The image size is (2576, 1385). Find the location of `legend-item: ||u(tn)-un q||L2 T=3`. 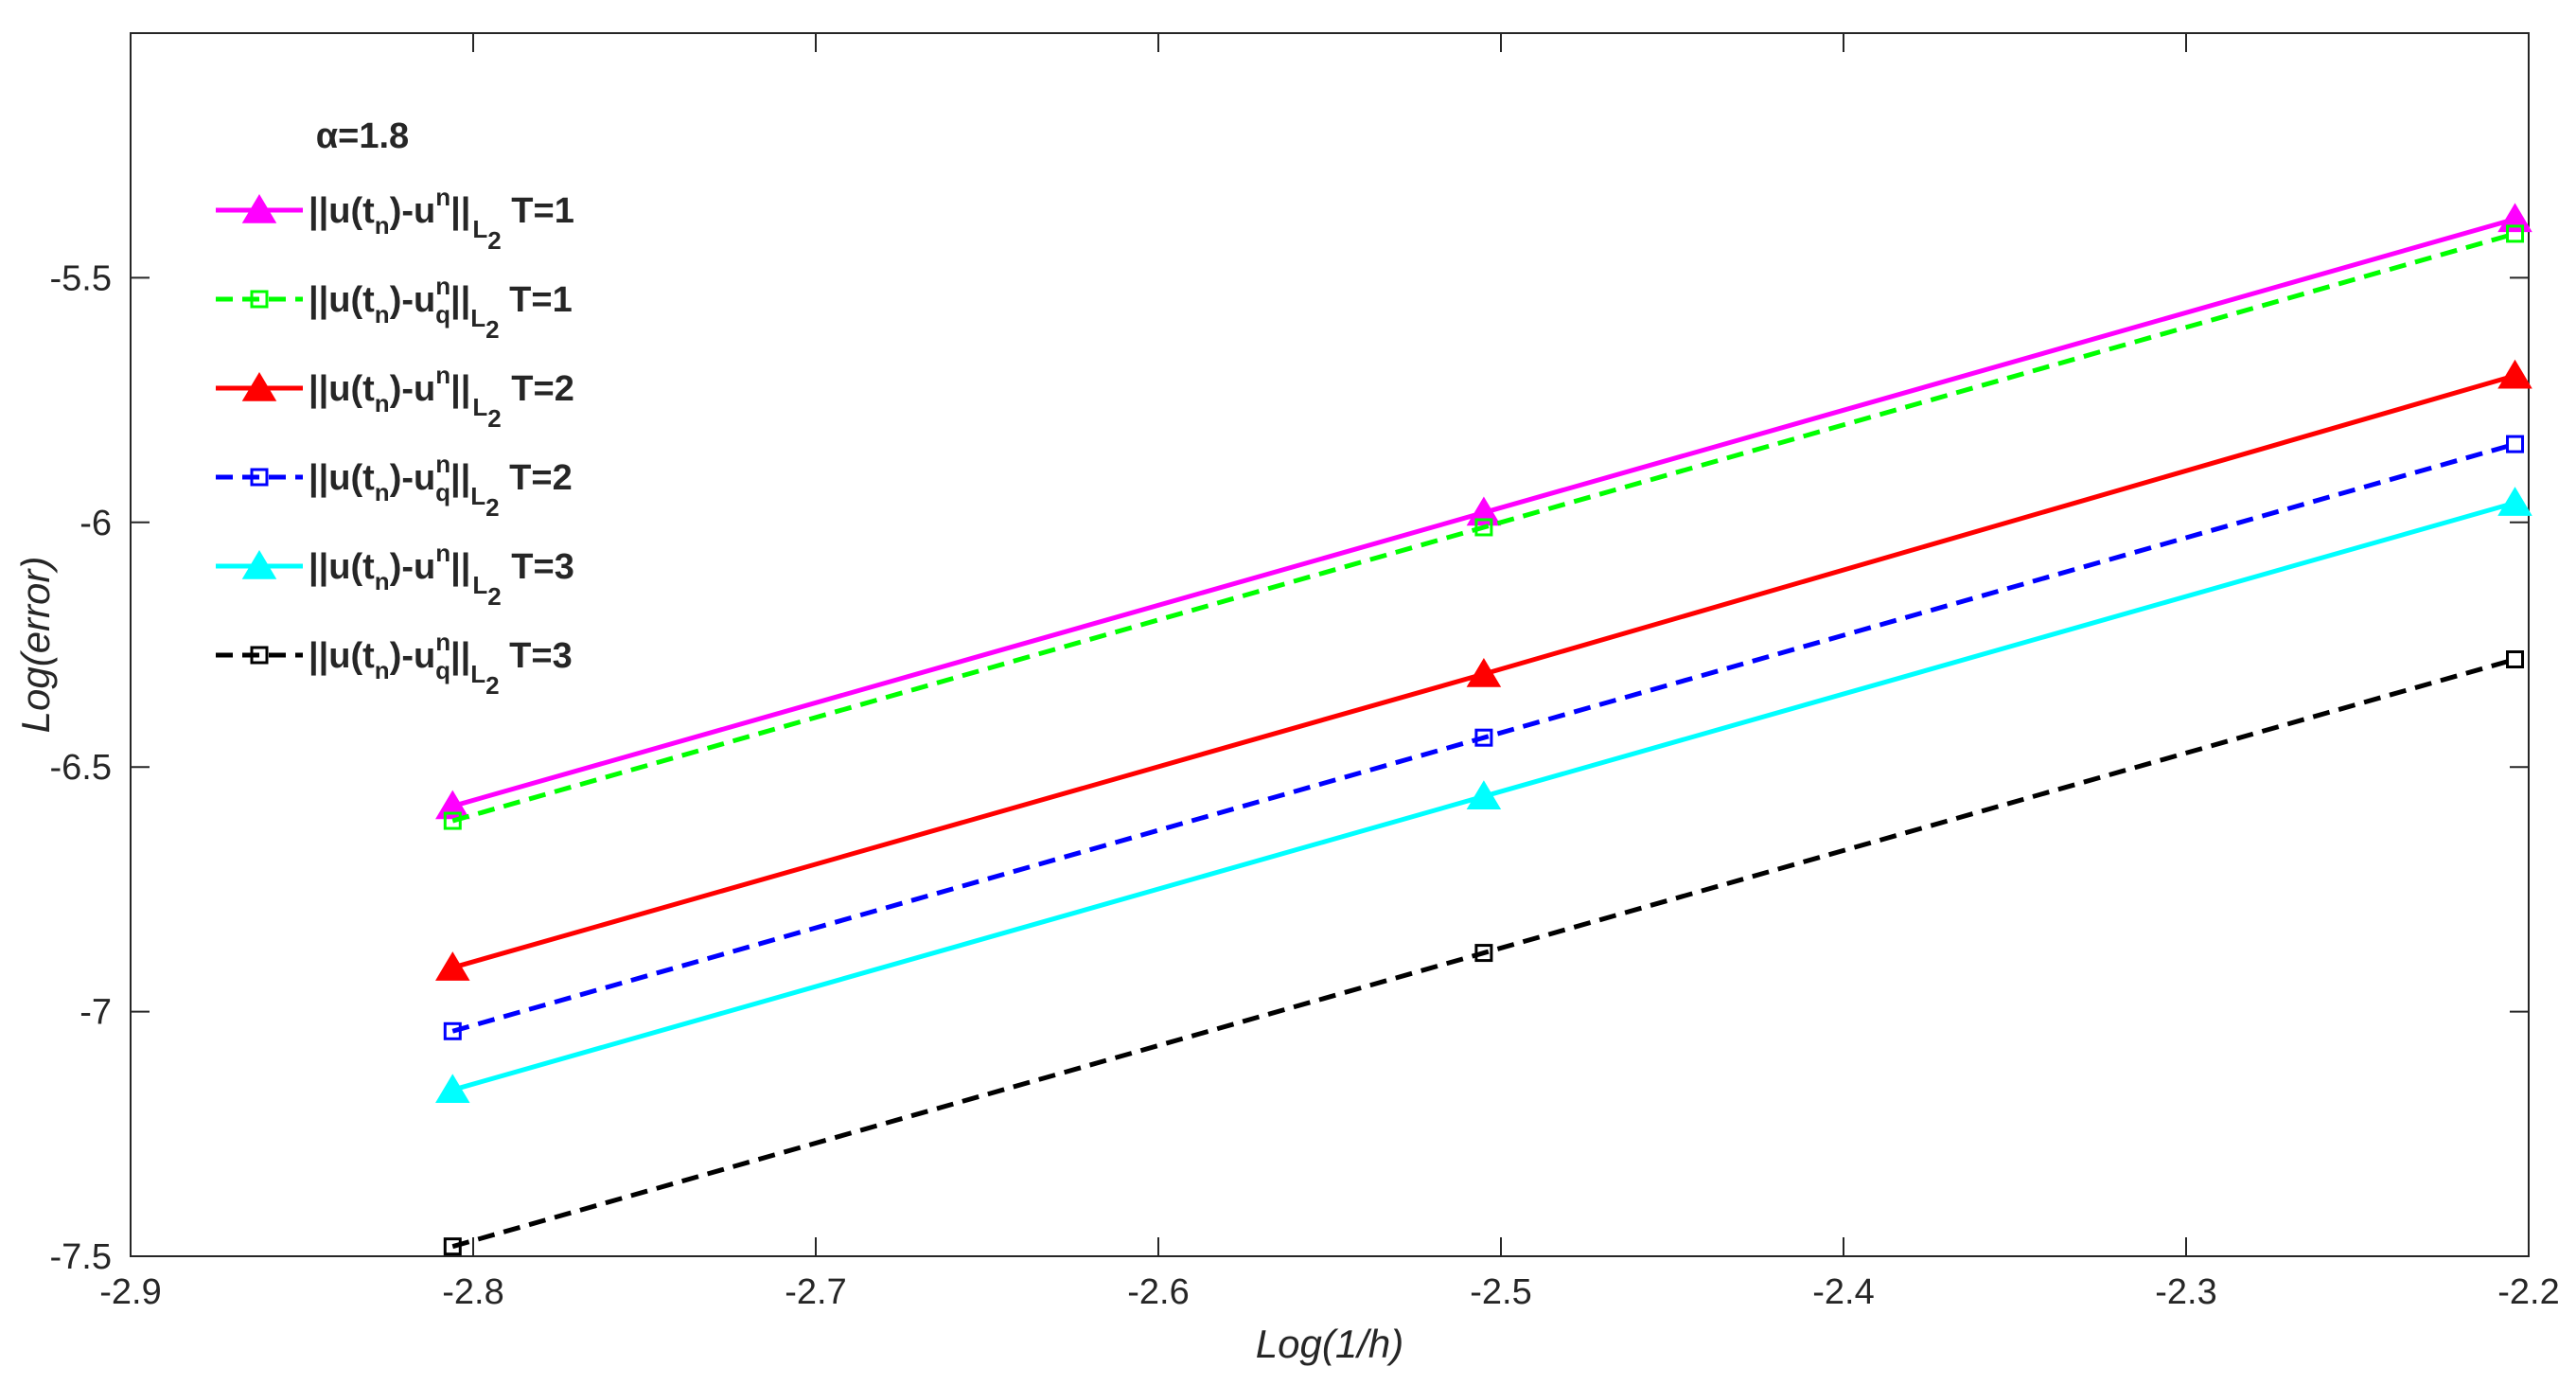

legend-item: ||u(tn)-un q||L2 T=3 is located at coordinates (394, 664).